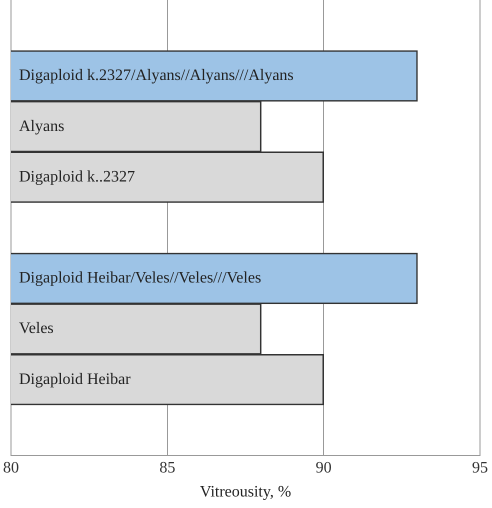 Image resolution: width=492 pixels, height=508 pixels. I want to click on y-tick-label: Alyans, so click(41, 126).